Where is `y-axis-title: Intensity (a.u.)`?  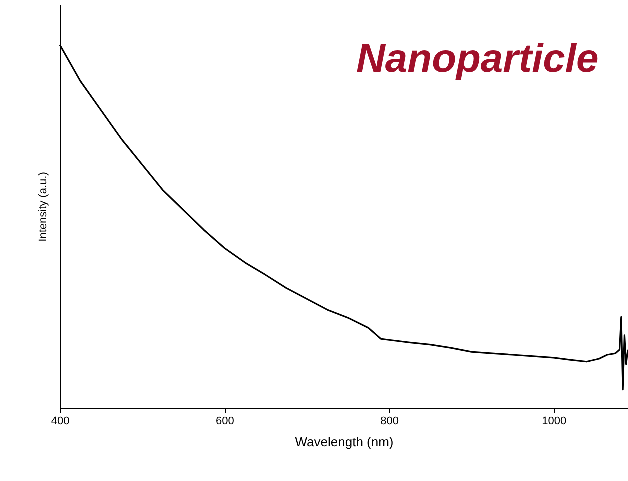
y-axis-title: Intensity (a.u.) is located at coordinates (44, 207).